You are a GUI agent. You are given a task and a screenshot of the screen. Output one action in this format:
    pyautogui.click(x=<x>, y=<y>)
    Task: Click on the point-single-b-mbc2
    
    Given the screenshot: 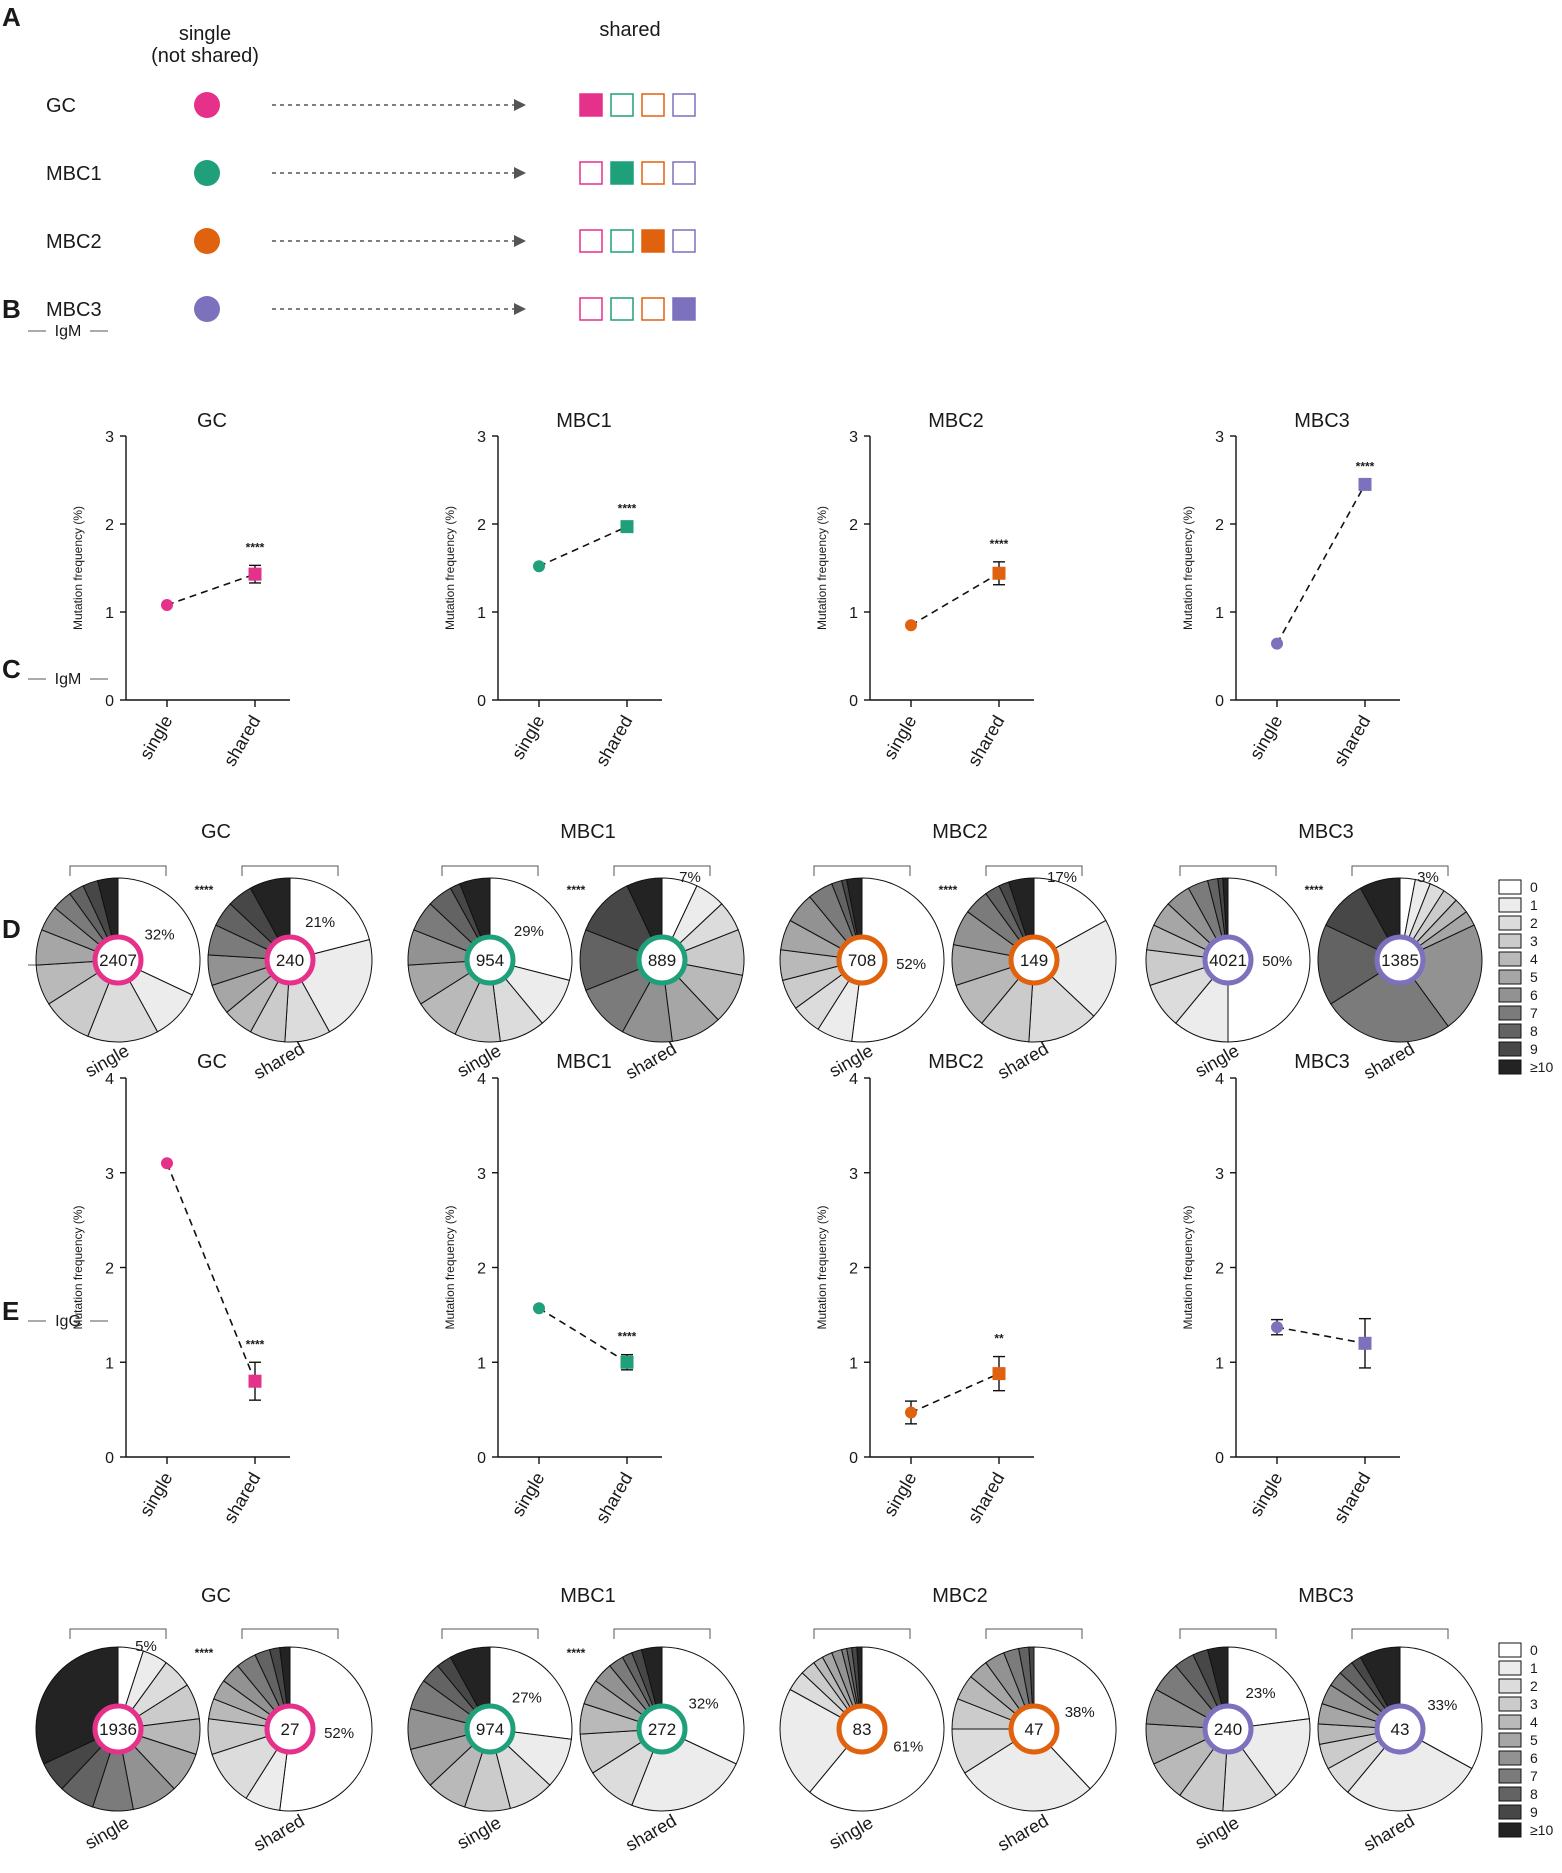 What is the action you would take?
    pyautogui.click(x=911, y=625)
    